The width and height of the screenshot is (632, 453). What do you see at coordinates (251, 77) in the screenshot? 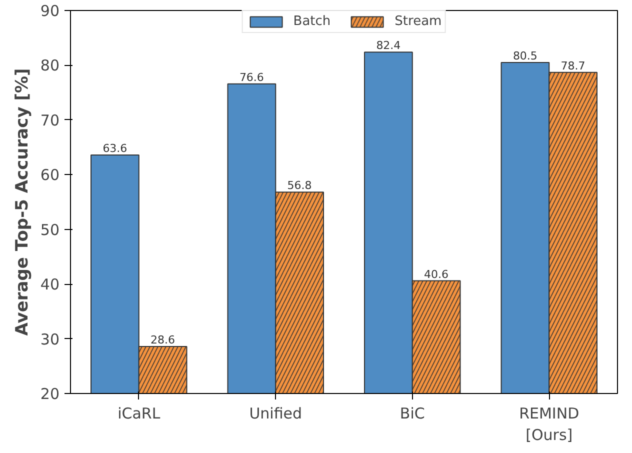
I see `data-label: 76.6` at bounding box center [251, 77].